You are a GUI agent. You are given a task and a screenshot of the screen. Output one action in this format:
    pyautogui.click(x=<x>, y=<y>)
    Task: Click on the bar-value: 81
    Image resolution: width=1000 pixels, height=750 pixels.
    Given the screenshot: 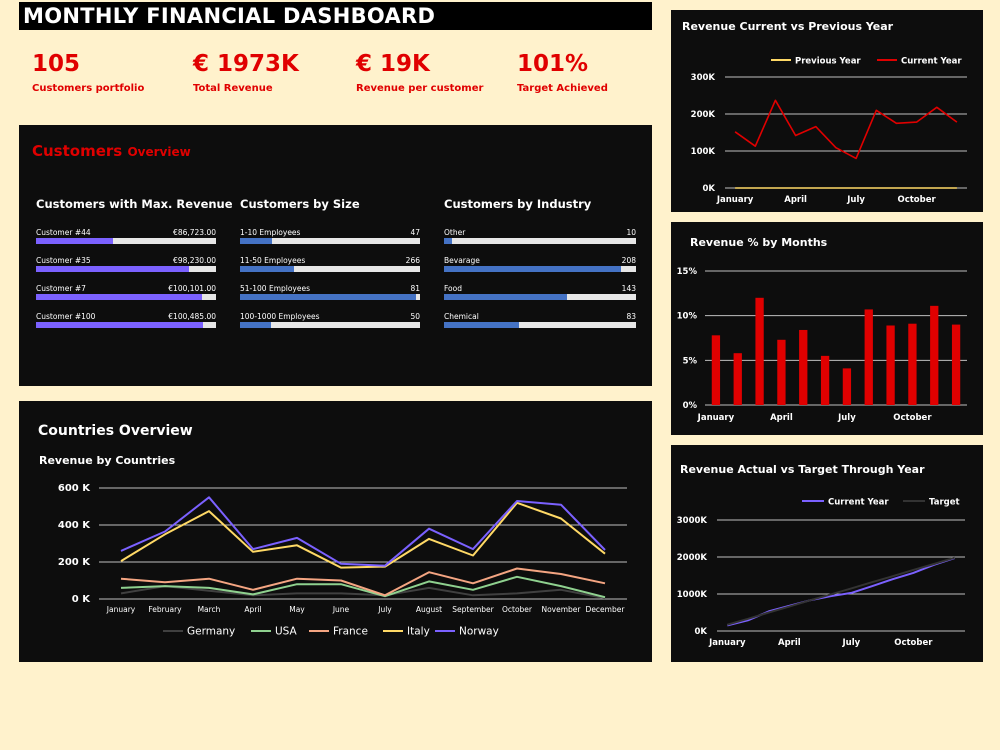 What is the action you would take?
    pyautogui.click(x=415, y=288)
    